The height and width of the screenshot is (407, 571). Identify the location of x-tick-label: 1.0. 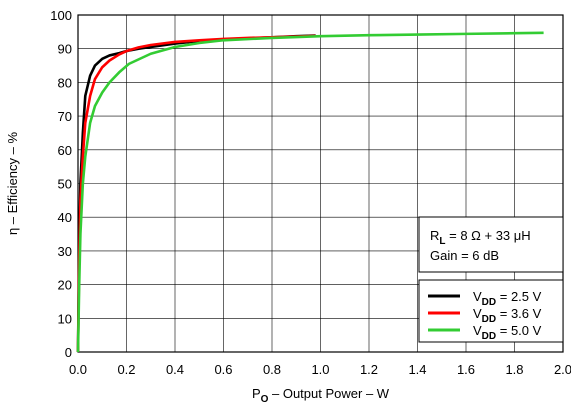
(320, 369).